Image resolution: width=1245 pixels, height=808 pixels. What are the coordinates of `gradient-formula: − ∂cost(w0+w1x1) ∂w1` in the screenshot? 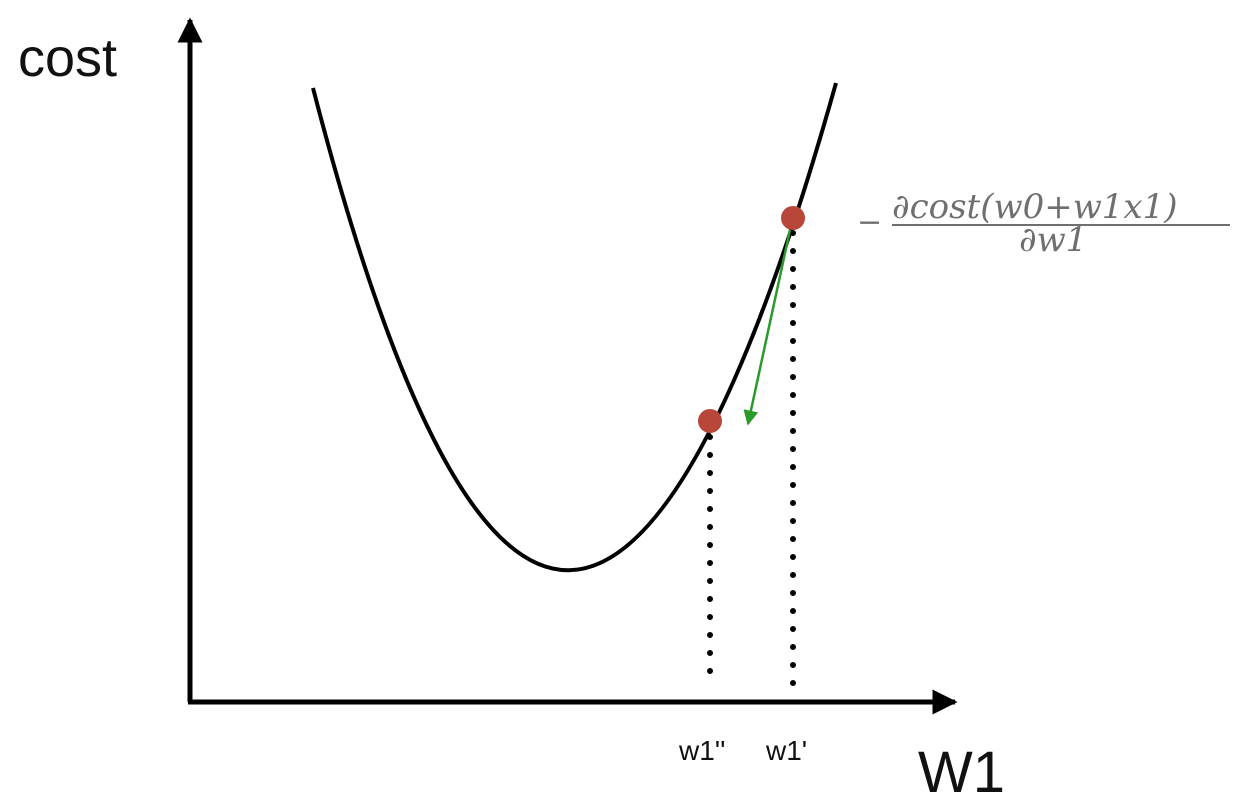 It's located at (1043, 223).